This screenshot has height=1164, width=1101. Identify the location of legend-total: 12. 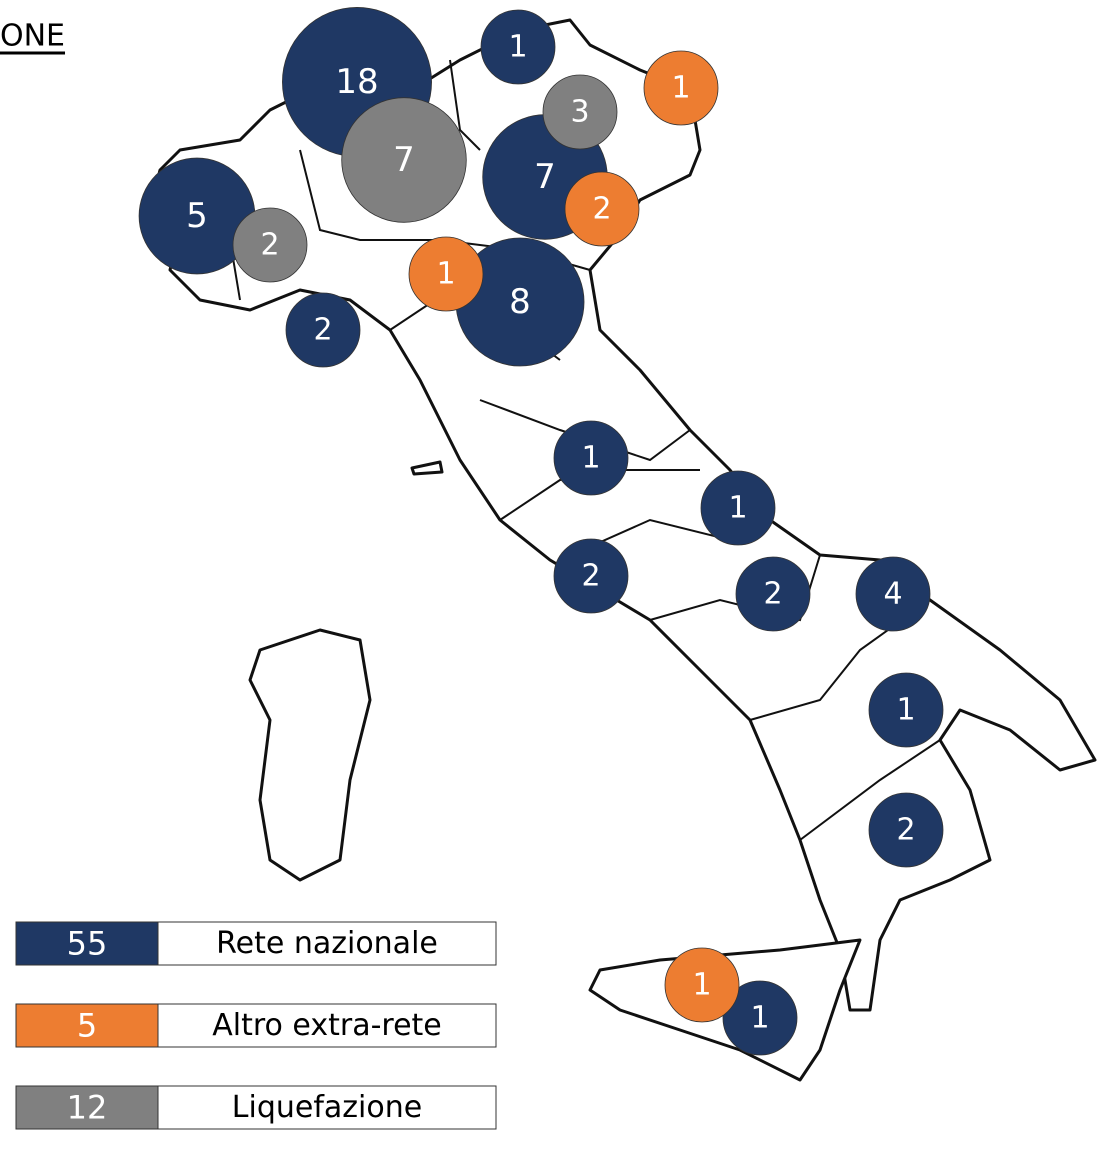
(87, 1108).